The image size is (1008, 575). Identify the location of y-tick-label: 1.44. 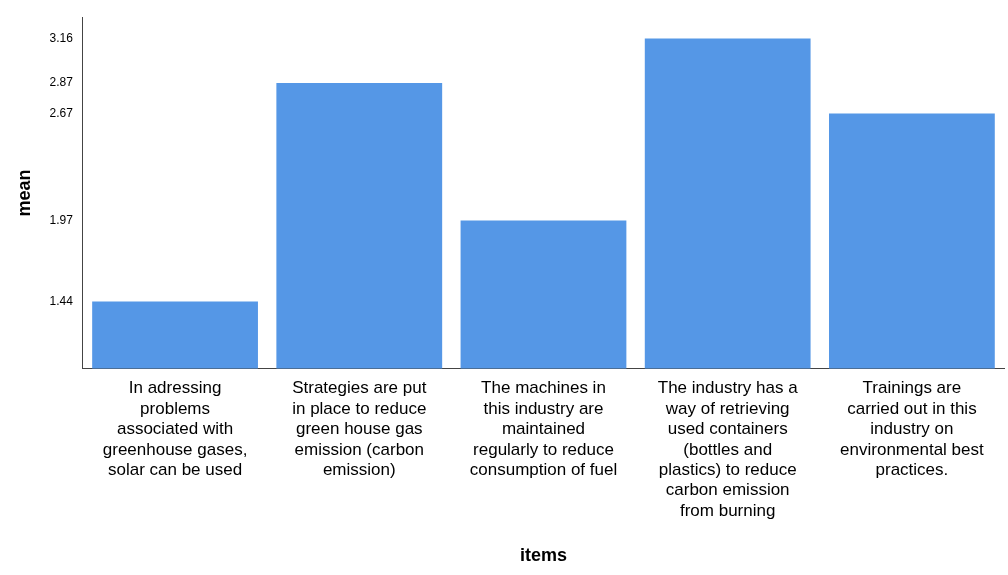
(61, 300).